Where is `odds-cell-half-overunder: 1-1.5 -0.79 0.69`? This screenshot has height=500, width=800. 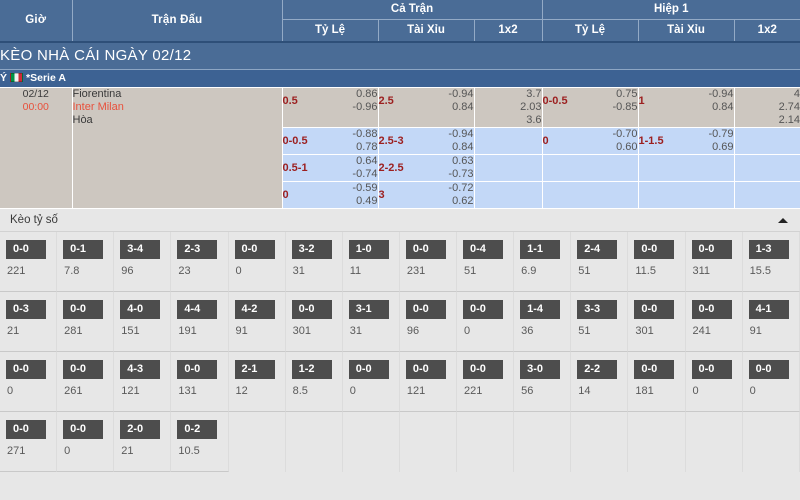
odds-cell-half-overunder: 1-1.5 -0.79 0.69 is located at coordinates (686, 141).